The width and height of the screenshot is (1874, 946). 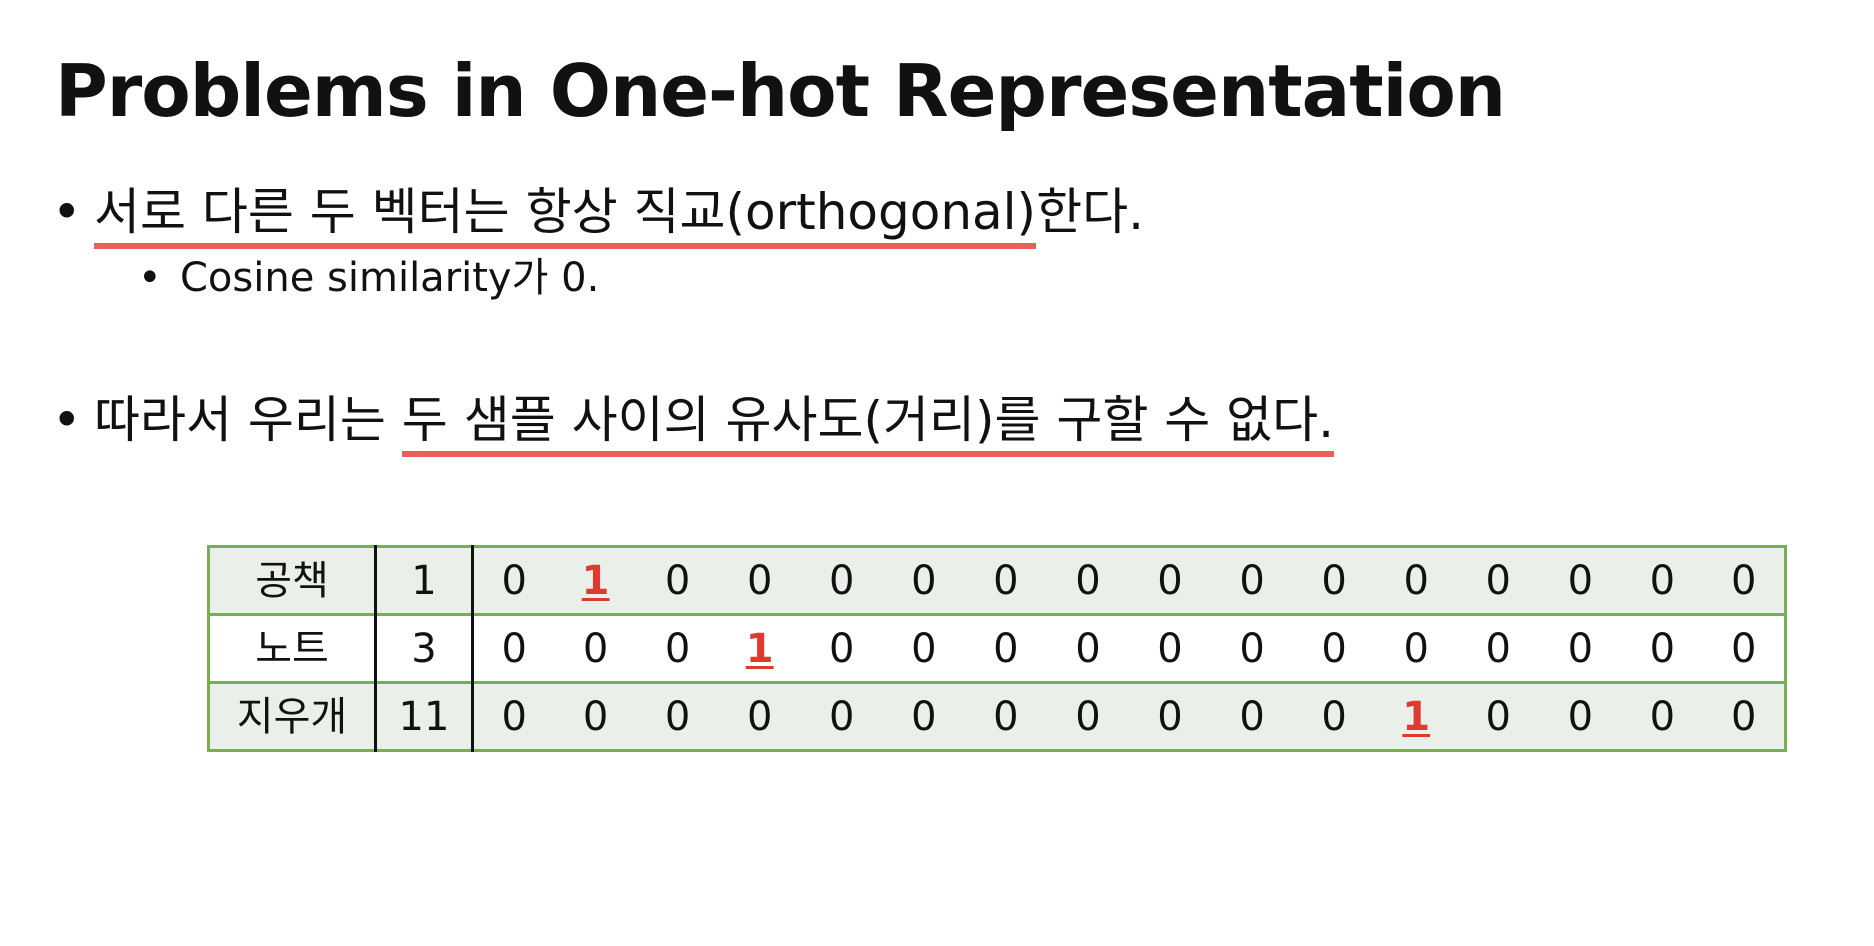 I want to click on index-cell: 3, so click(x=424, y=648).